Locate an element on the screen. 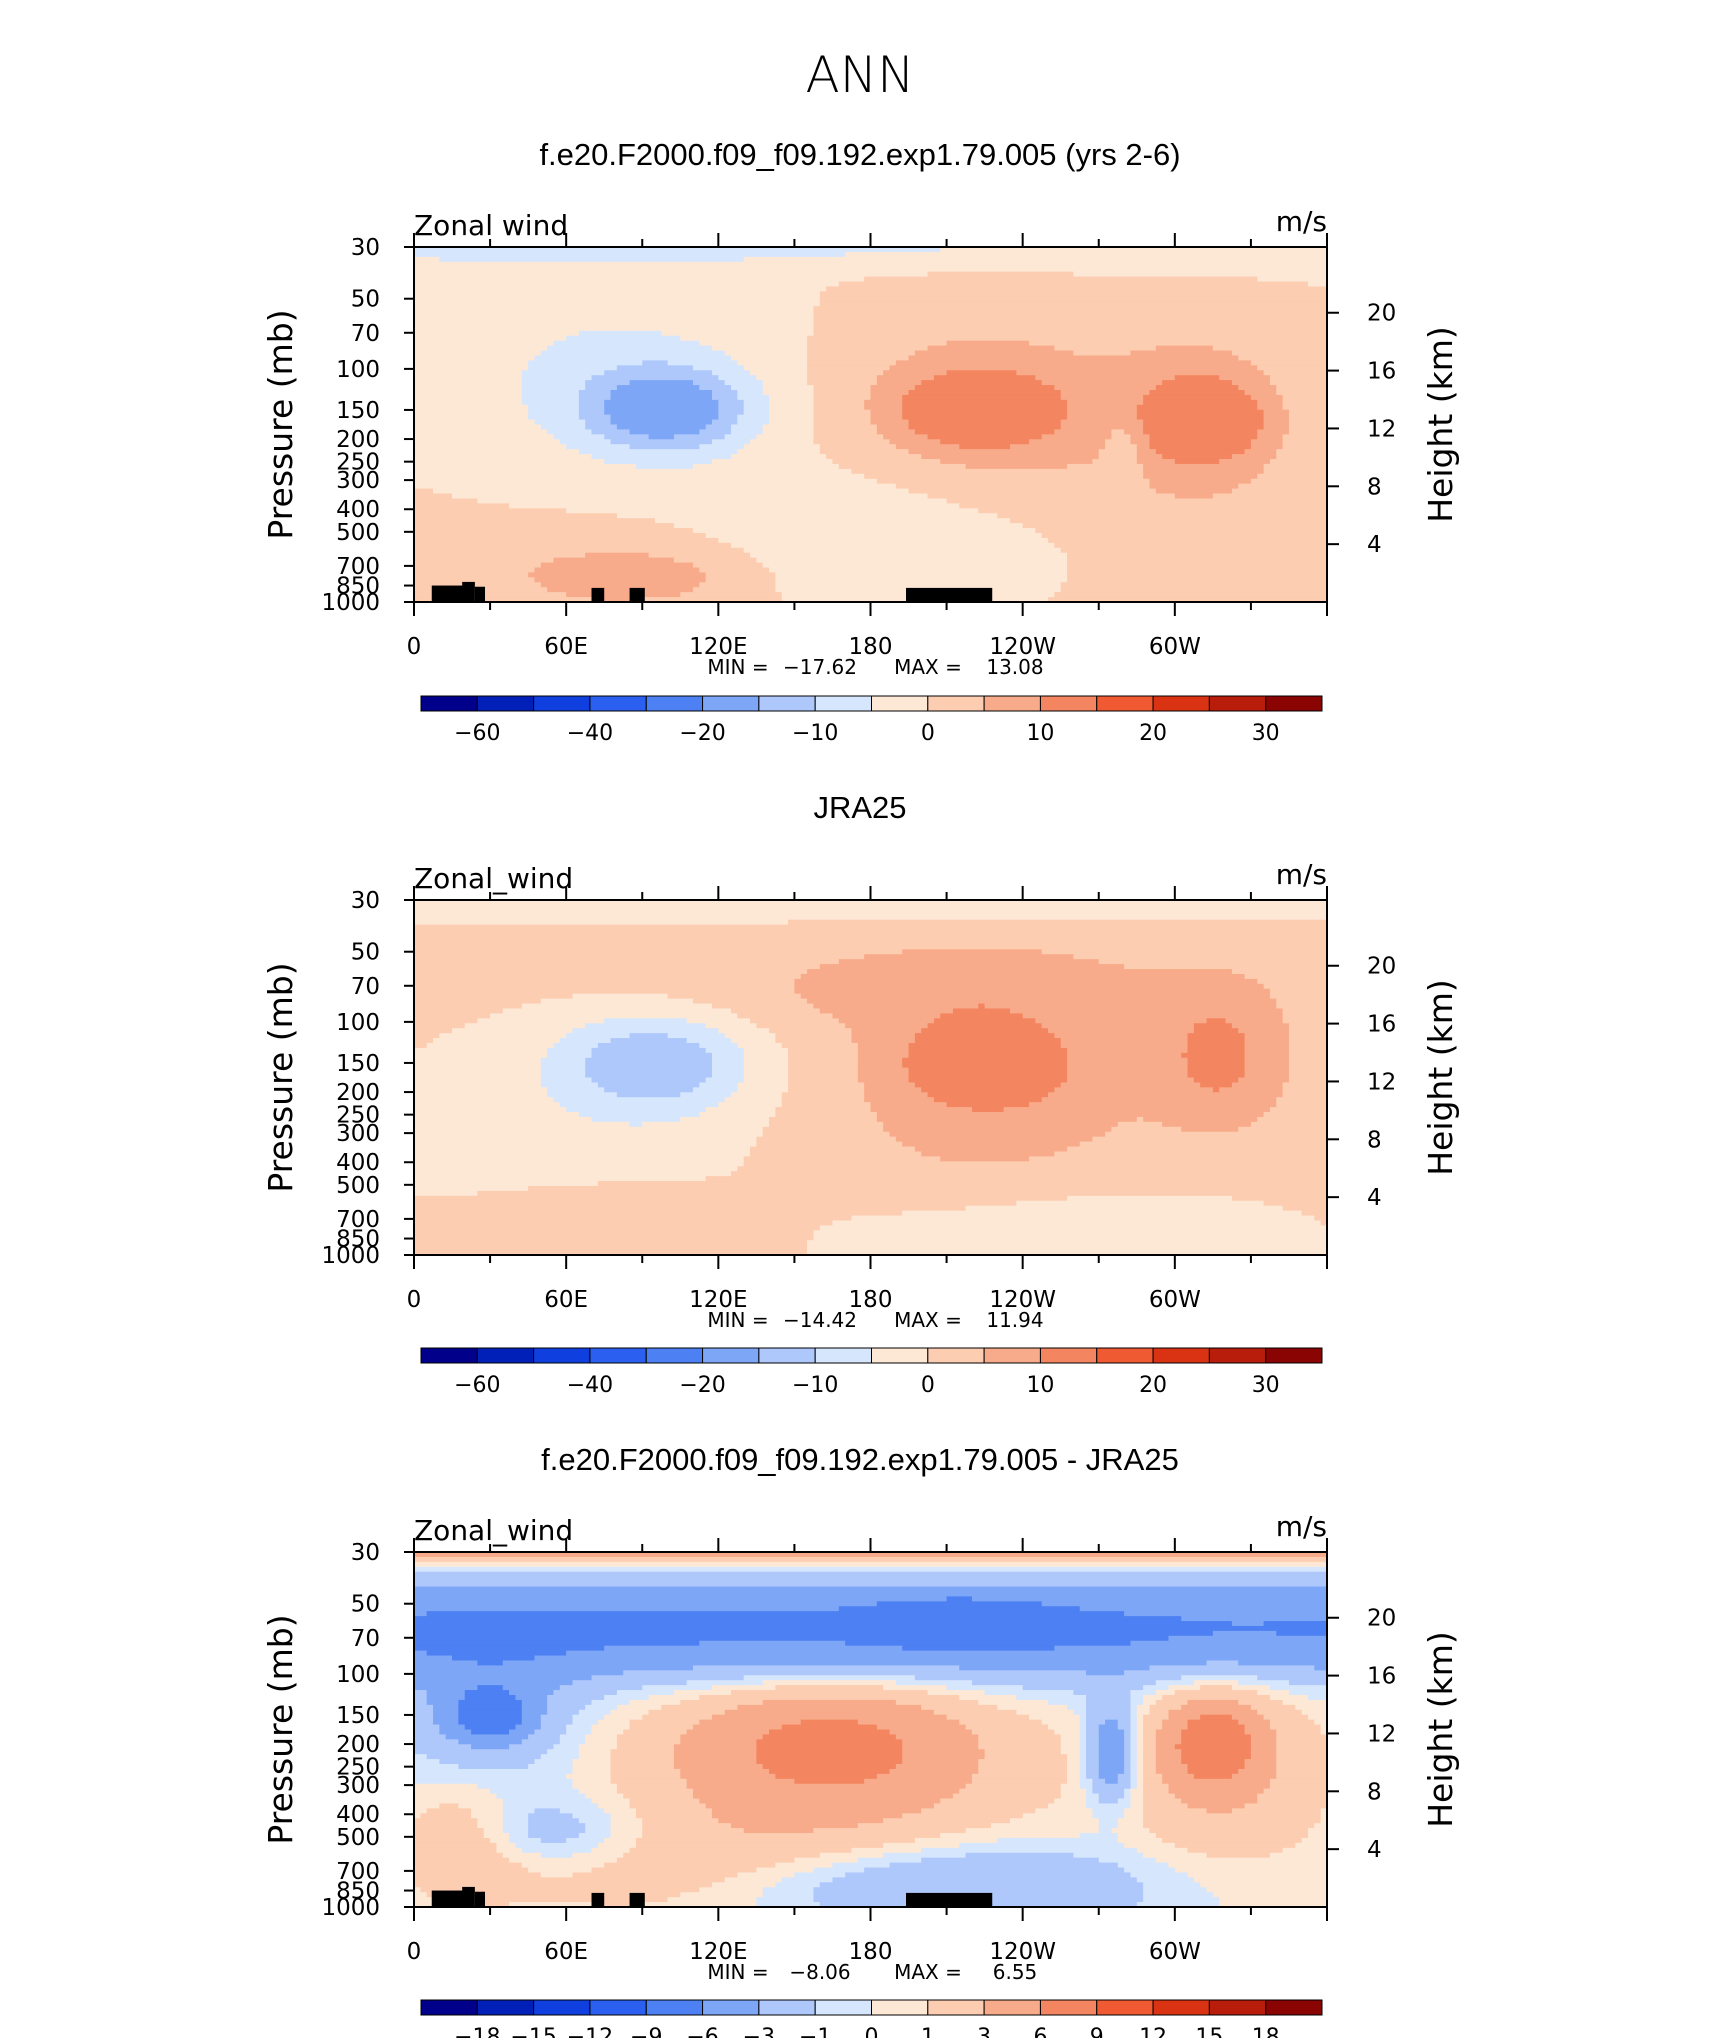 The image size is (1710, 2038). height-tick-label: 20 is located at coordinates (1381, 967).